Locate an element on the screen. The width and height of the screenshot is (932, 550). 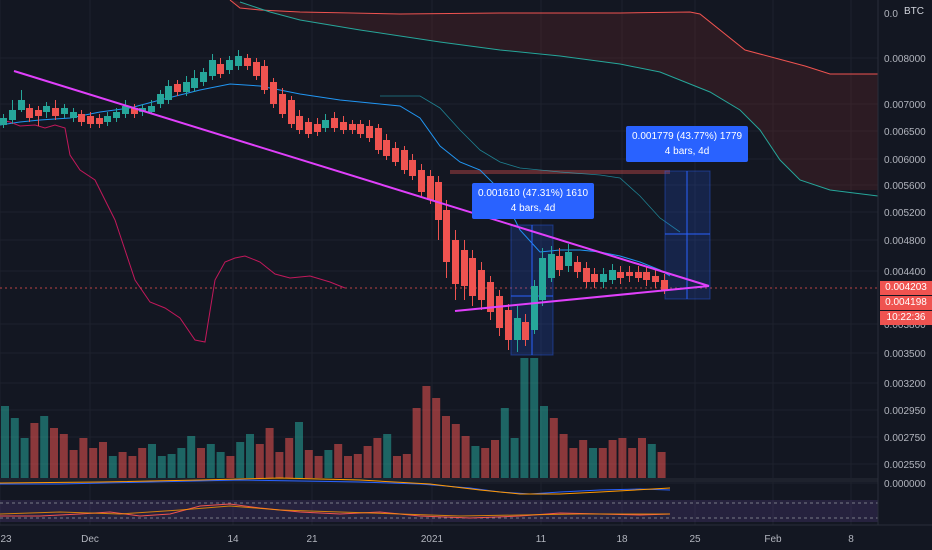
oscillator-panes is located at coordinates (439, 499).